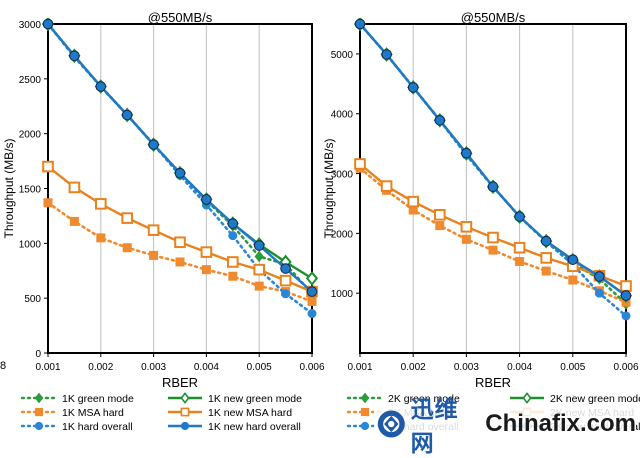 This screenshot has width=640, height=458. What do you see at coordinates (250, 413) in the screenshot?
I see `legend-label: 1K new MSA hard` at bounding box center [250, 413].